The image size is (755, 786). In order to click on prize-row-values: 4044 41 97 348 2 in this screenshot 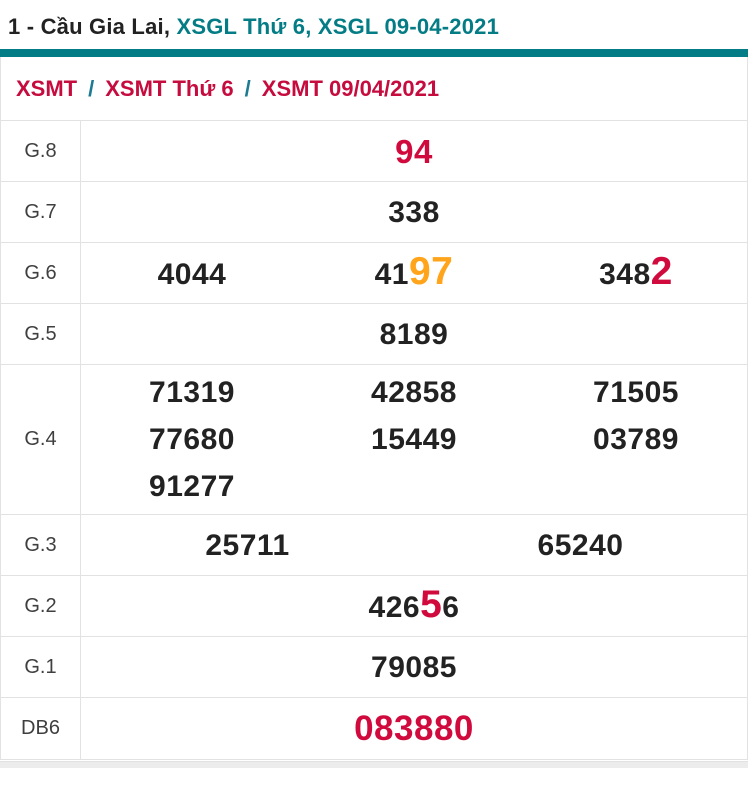, I will do `click(414, 273)`.